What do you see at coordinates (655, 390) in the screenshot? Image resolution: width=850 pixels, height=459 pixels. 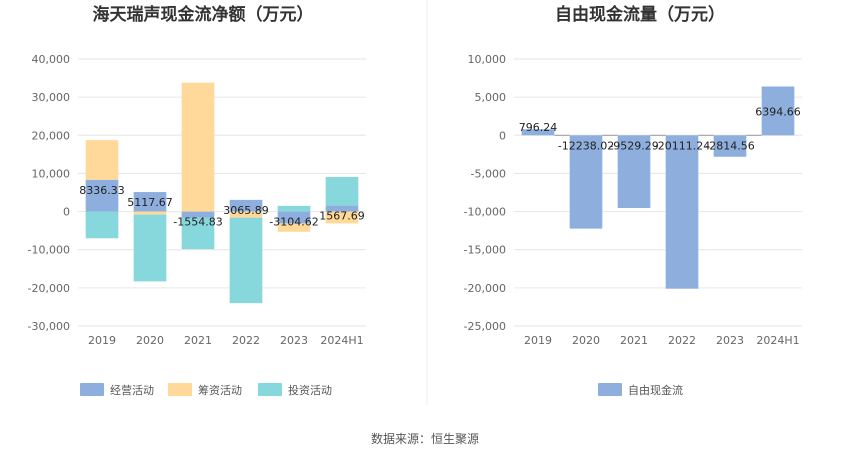 I see `legend-label: 自由现金流` at bounding box center [655, 390].